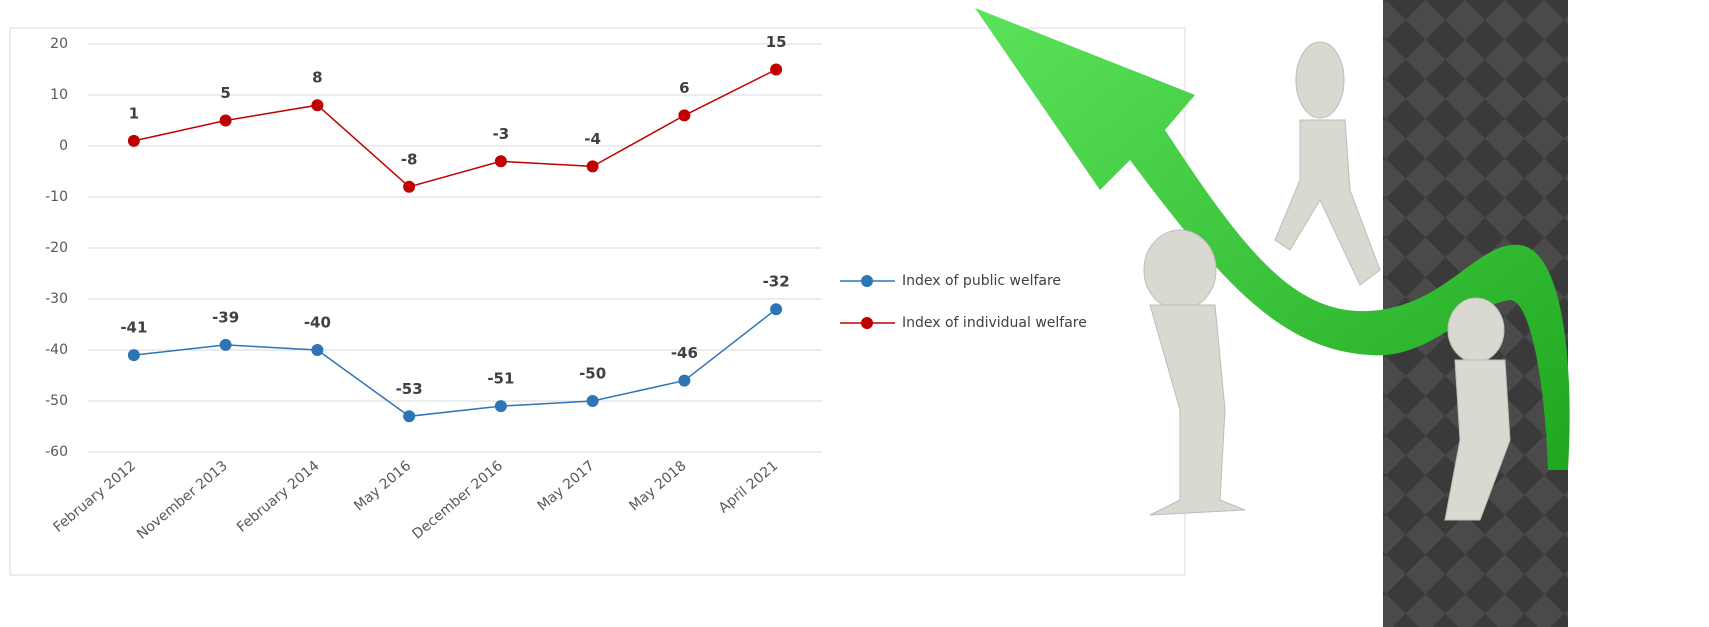  Describe the element at coordinates (409, 159) in the screenshot. I see `data-label: -8` at that location.